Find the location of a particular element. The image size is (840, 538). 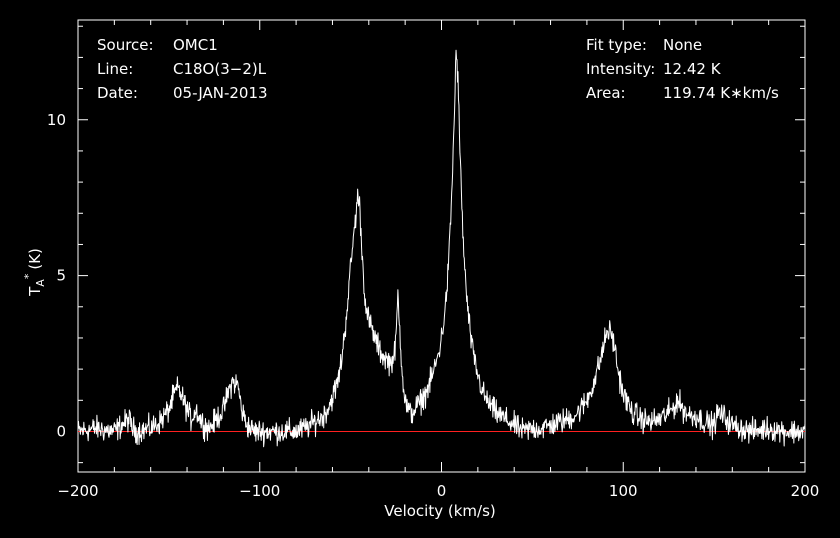

y-axis-label-main: T is located at coordinates (35, 291).